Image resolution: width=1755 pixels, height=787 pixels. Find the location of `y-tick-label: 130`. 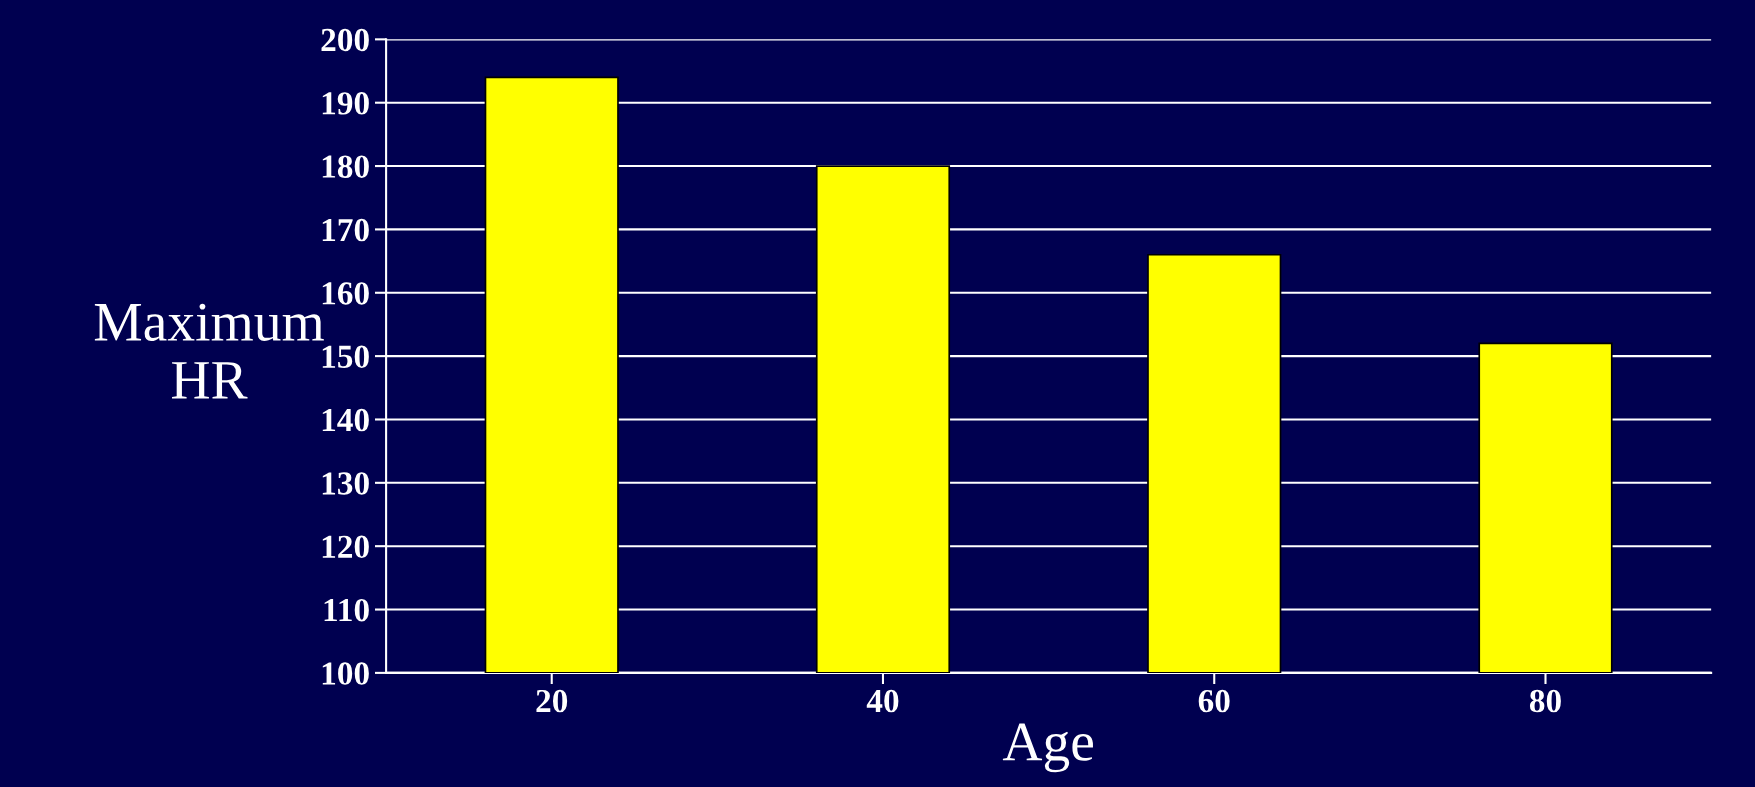

y-tick-label: 130 is located at coordinates (345, 483).